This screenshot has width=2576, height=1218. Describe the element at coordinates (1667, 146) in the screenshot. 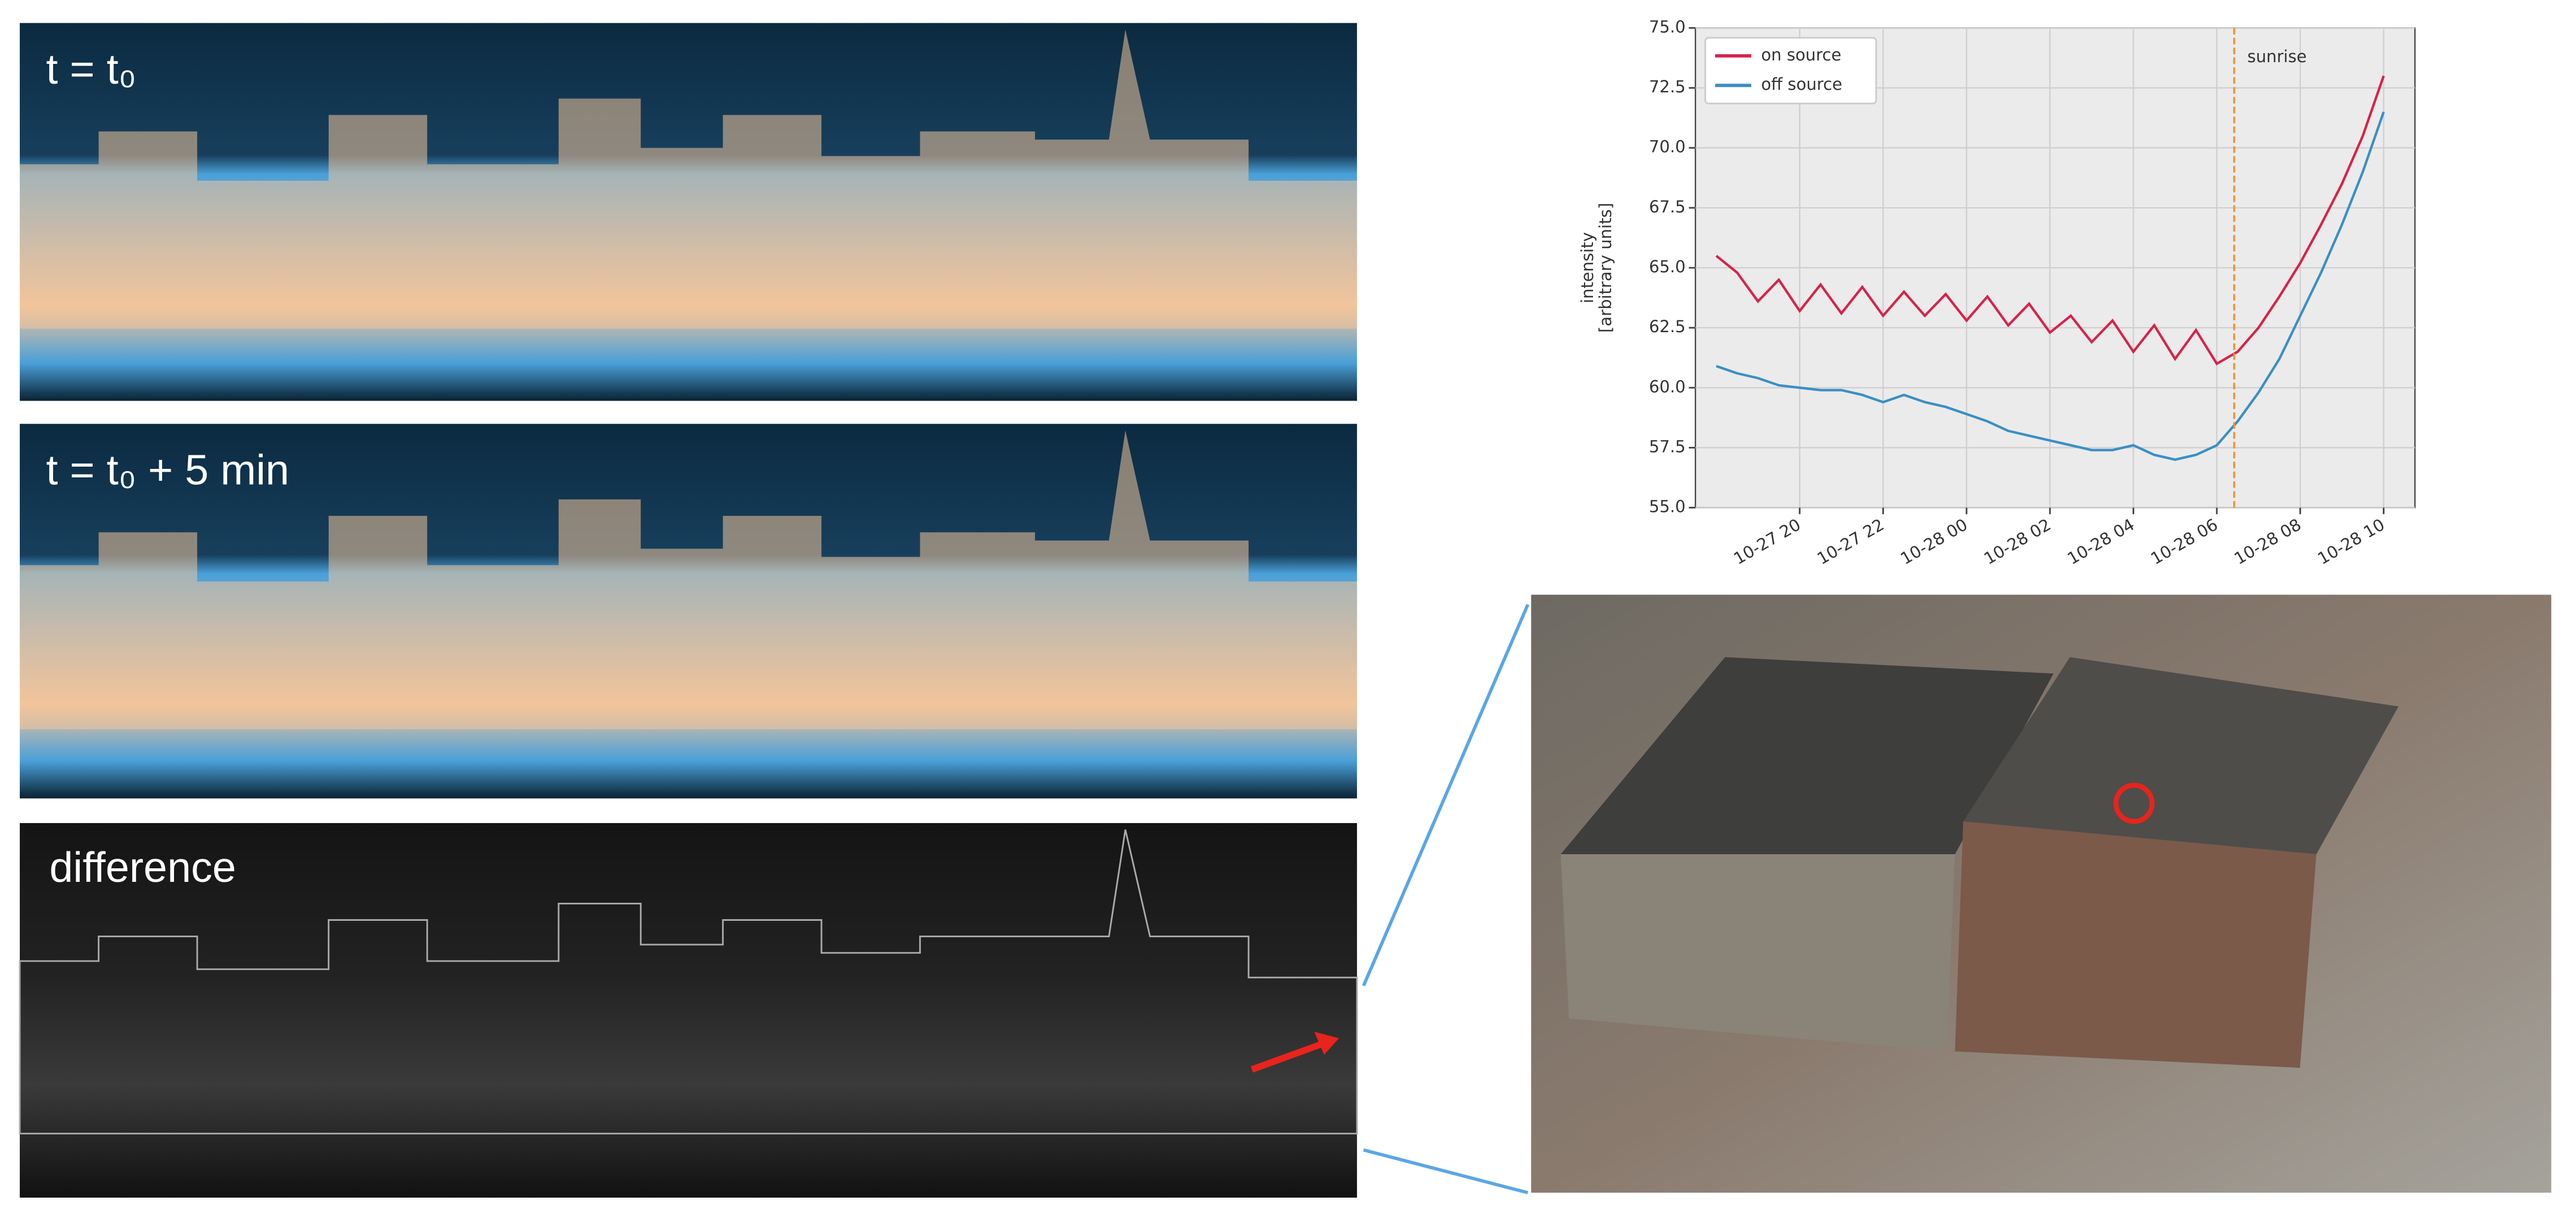

I see `y-tick-label: 70.0` at that location.